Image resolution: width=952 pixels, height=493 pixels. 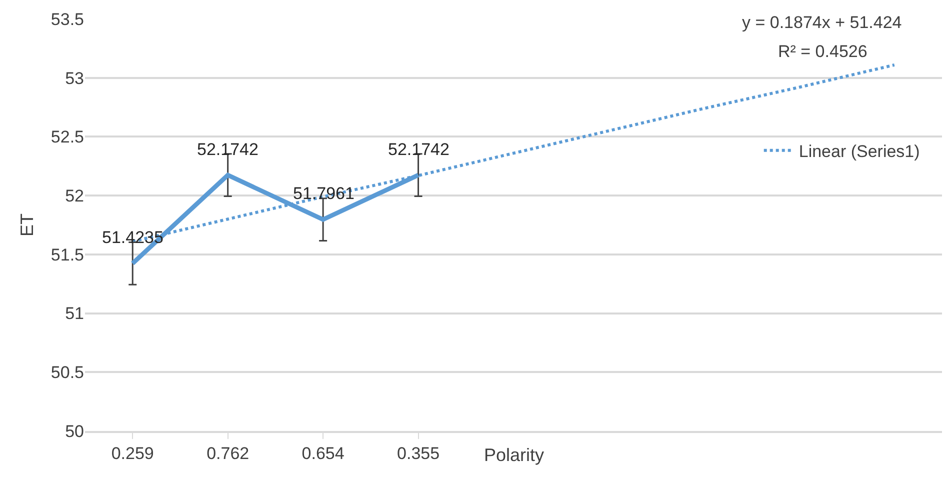 What do you see at coordinates (822, 22) in the screenshot?
I see `annotation: y = 0.1874x + 51.424` at bounding box center [822, 22].